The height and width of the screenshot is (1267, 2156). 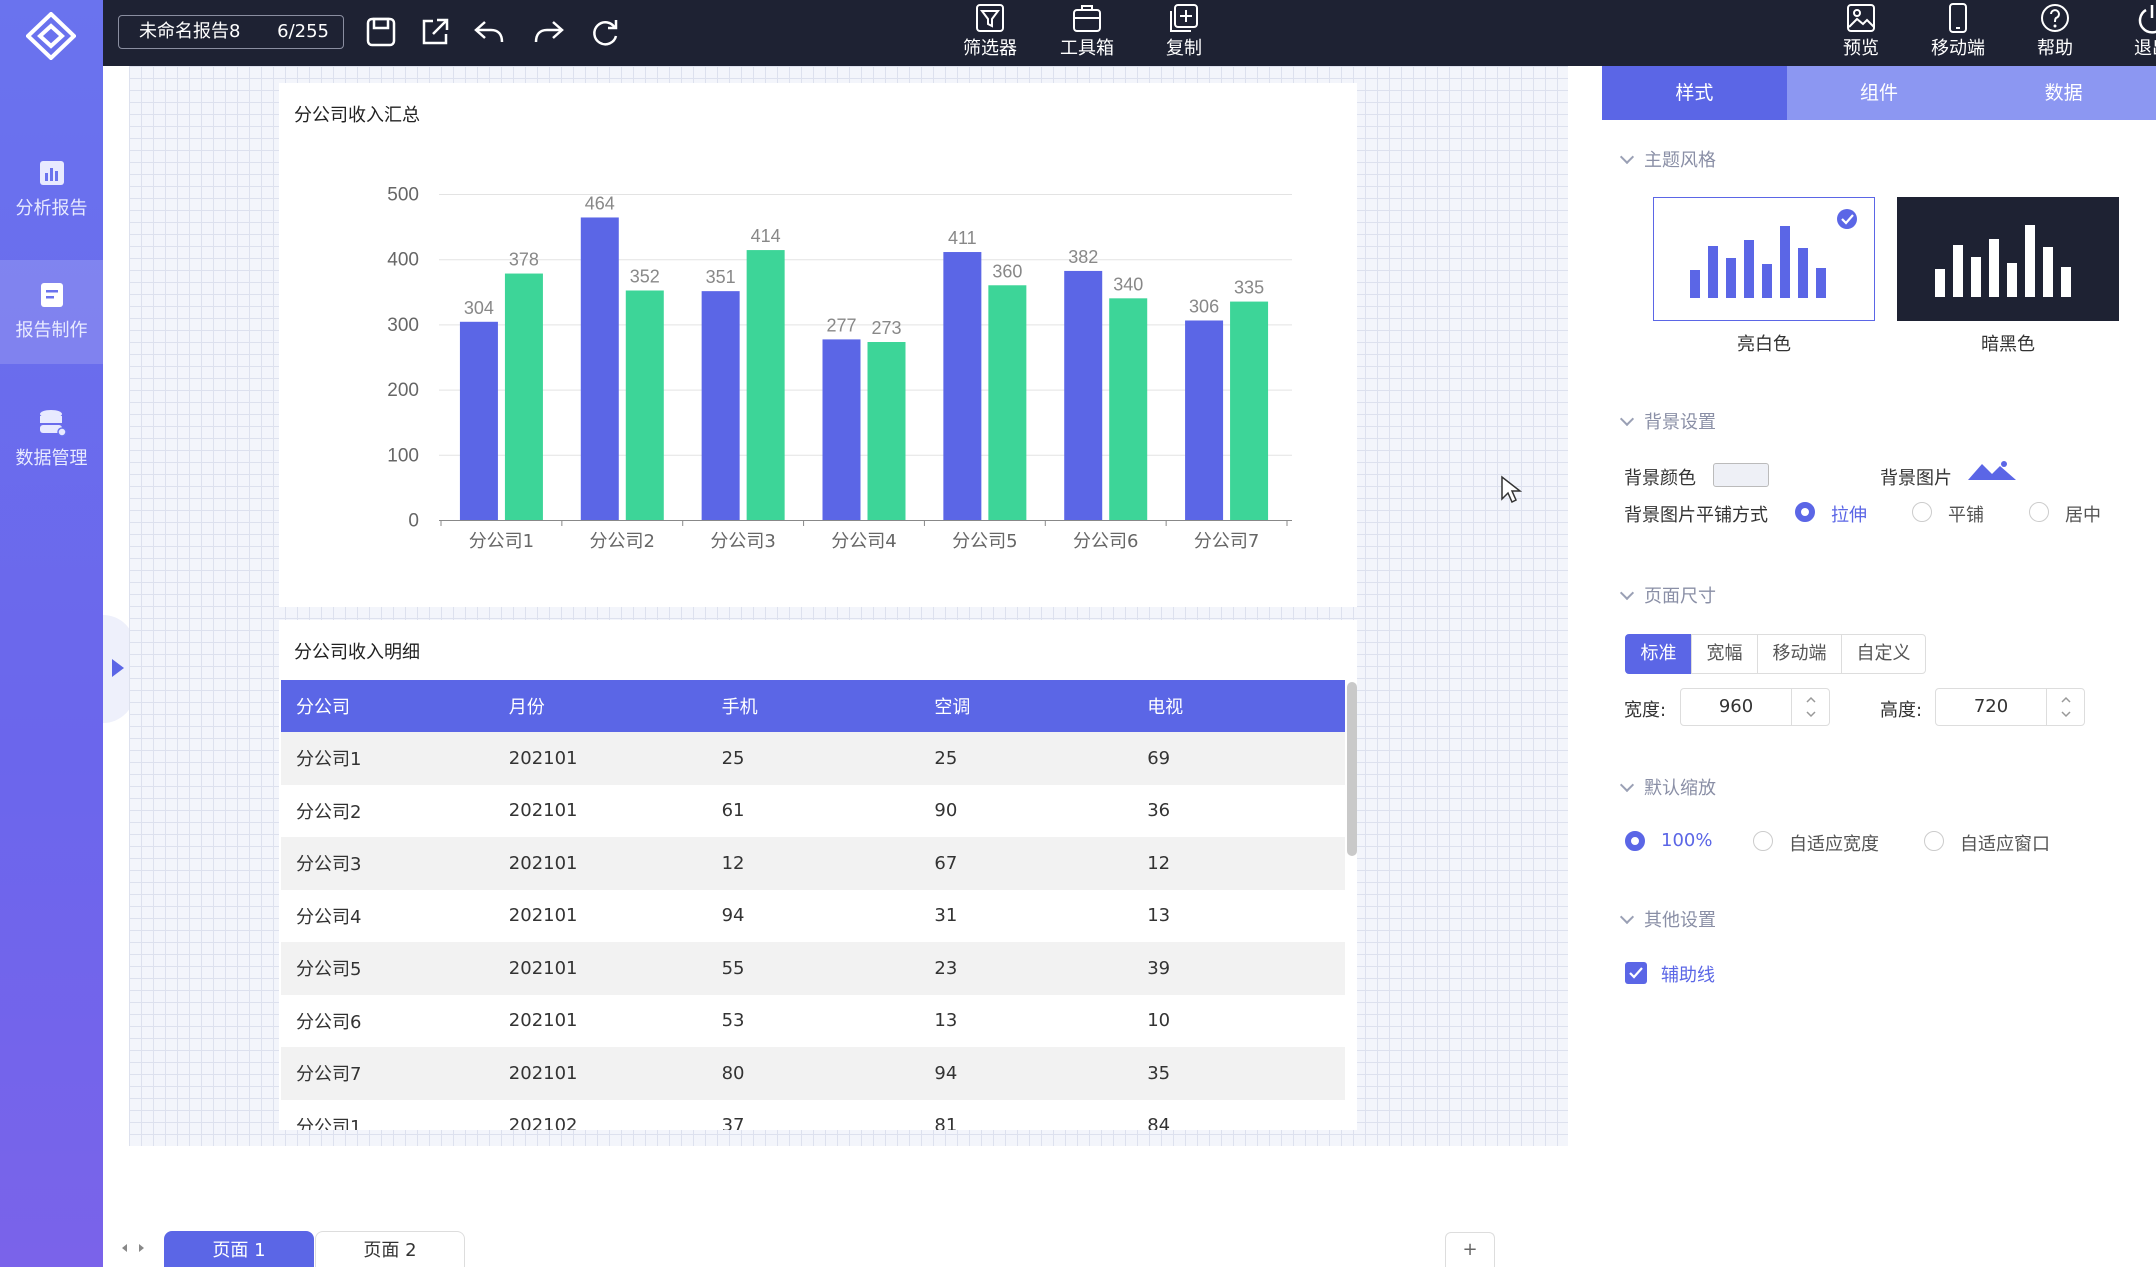 What do you see at coordinates (1083, 257) in the screenshot?
I see `data-label: 382` at bounding box center [1083, 257].